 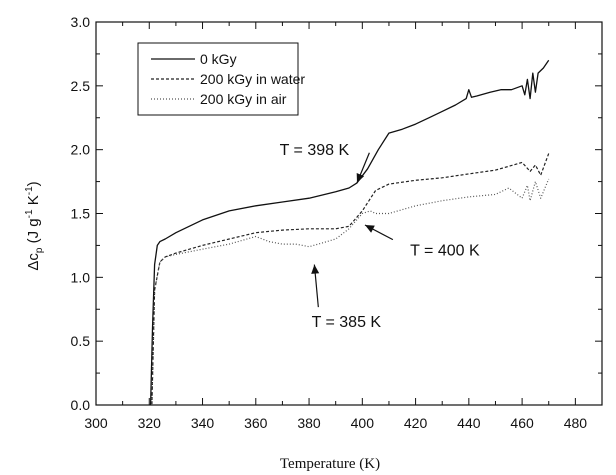 What do you see at coordinates (81, 150) in the screenshot?
I see `y-tick-label: 2.0` at bounding box center [81, 150].